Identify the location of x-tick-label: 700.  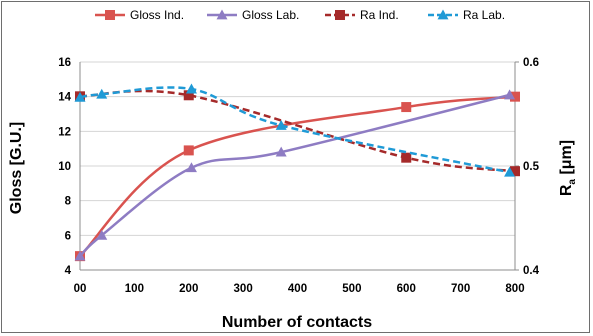
(460, 289).